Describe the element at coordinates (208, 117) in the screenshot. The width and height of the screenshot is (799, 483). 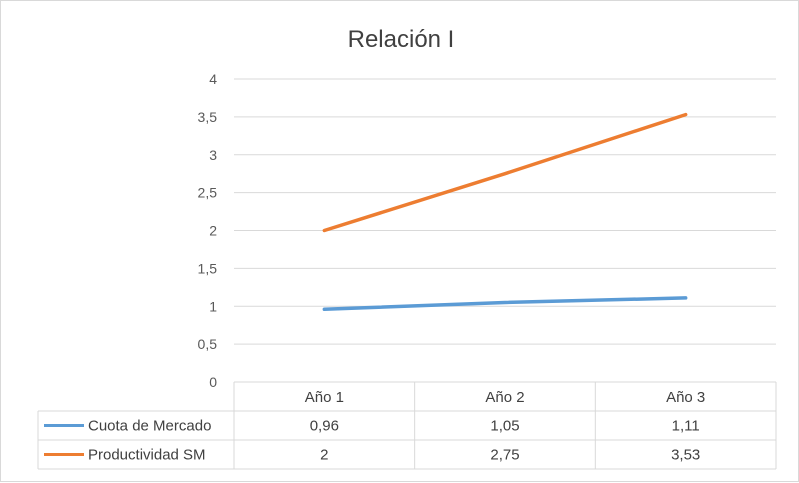
I see `y-tick-label: 3,5` at that location.